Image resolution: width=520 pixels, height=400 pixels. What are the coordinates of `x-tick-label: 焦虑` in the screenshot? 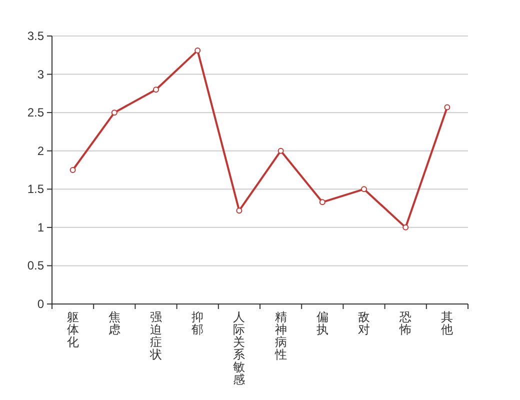 It's located at (114, 323).